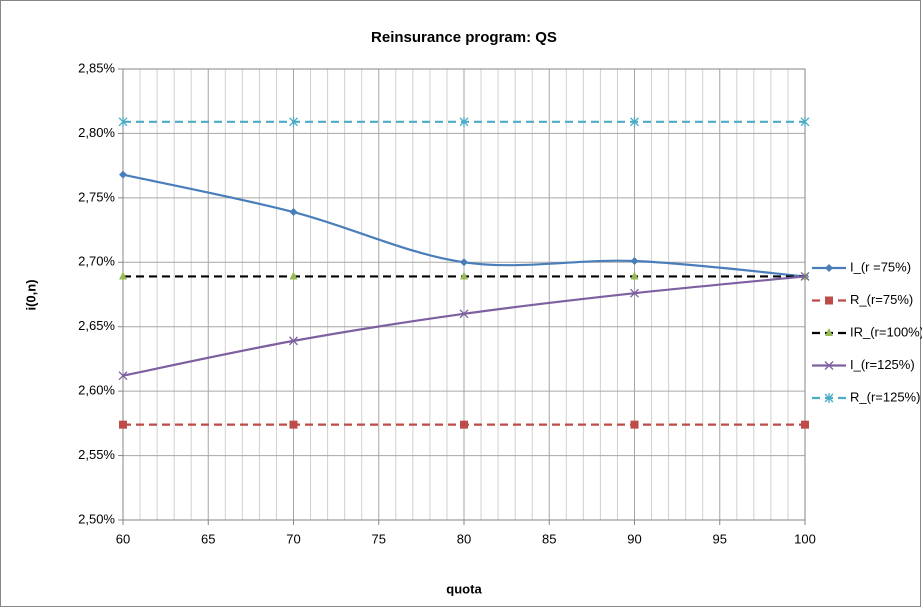 This screenshot has height=613, width=922. Describe the element at coordinates (30, 294) in the screenshot. I see `y-axis-label: i(0,n)` at that location.